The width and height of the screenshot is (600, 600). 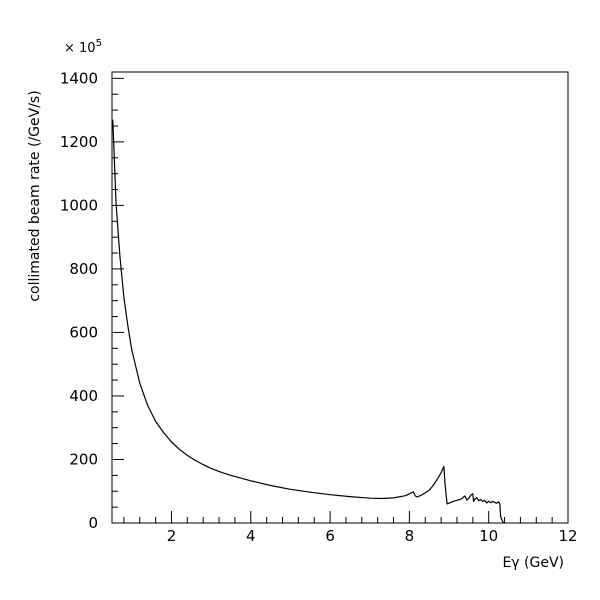 I want to click on y-tick-label: 800, so click(x=83, y=269).